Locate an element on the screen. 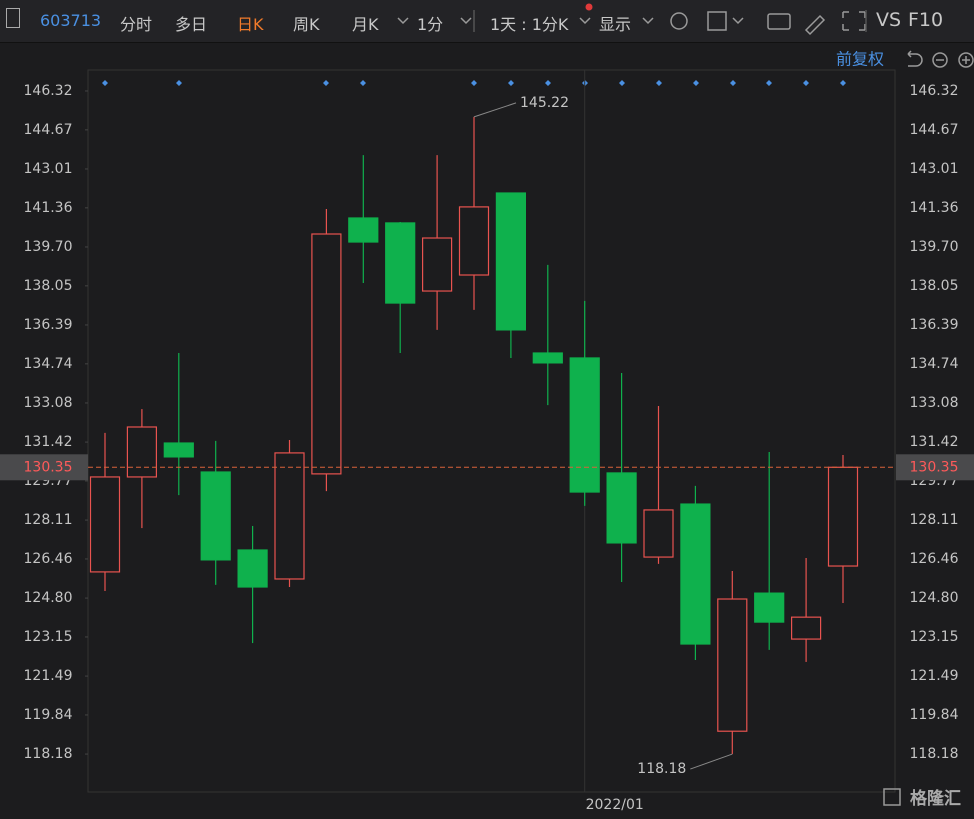  settings-icon is located at coordinates (679, 21).